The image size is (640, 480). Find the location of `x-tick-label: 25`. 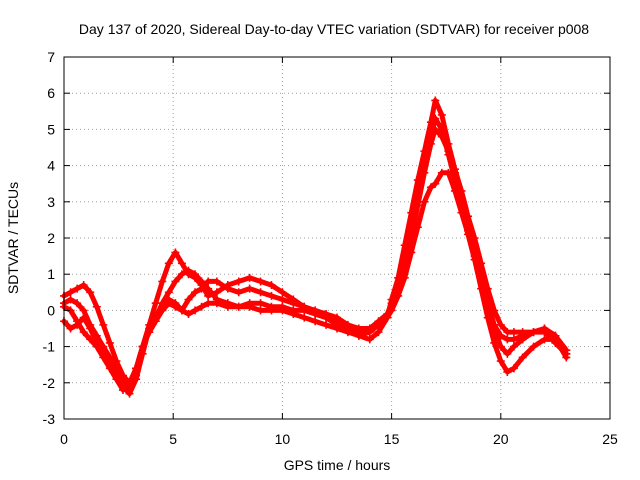

x-tick-label: 25 is located at coordinates (610, 439).